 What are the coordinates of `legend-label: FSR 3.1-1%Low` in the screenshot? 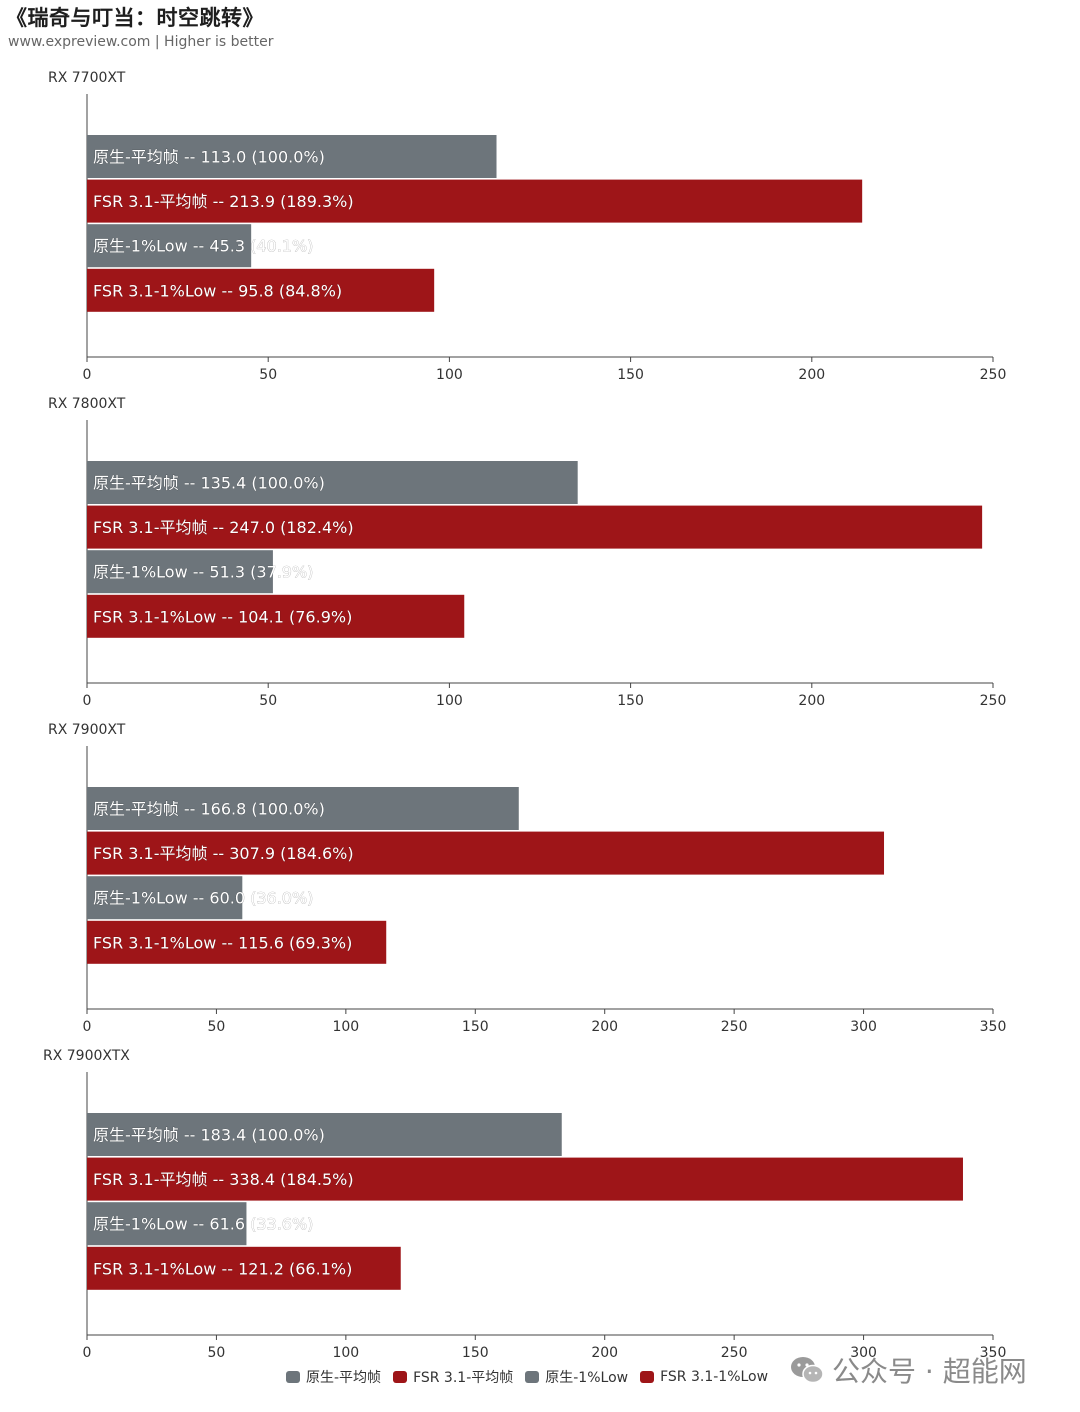 It's located at (714, 1377).